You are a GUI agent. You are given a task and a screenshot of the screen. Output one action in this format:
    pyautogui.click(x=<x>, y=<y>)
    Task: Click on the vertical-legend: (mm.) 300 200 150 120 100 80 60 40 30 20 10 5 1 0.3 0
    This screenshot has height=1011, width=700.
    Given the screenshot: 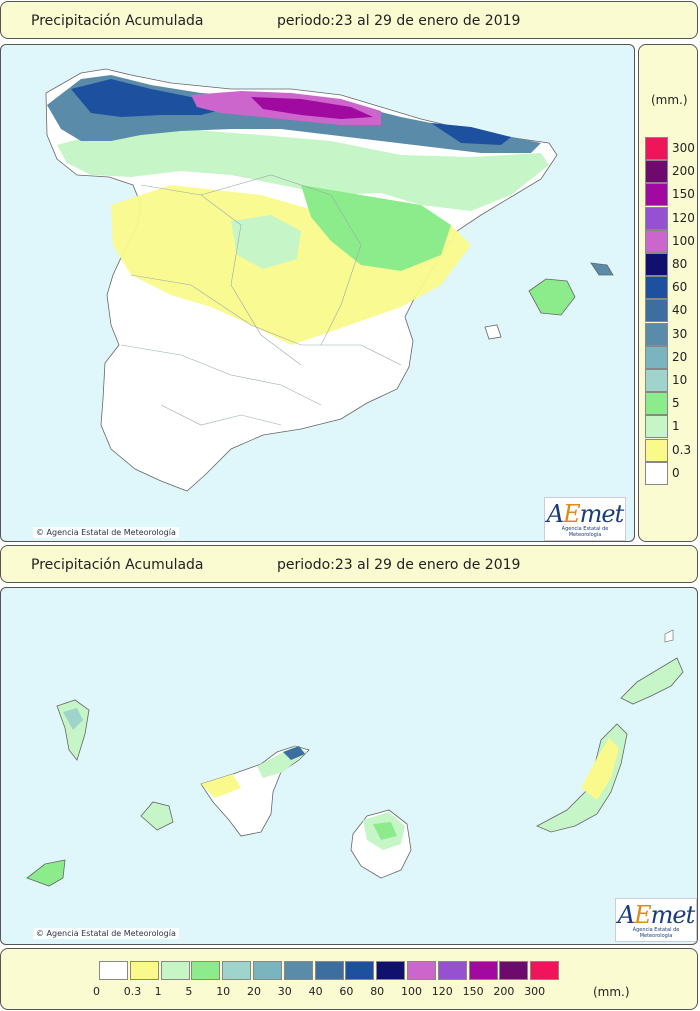 What is the action you would take?
    pyautogui.click(x=668, y=293)
    